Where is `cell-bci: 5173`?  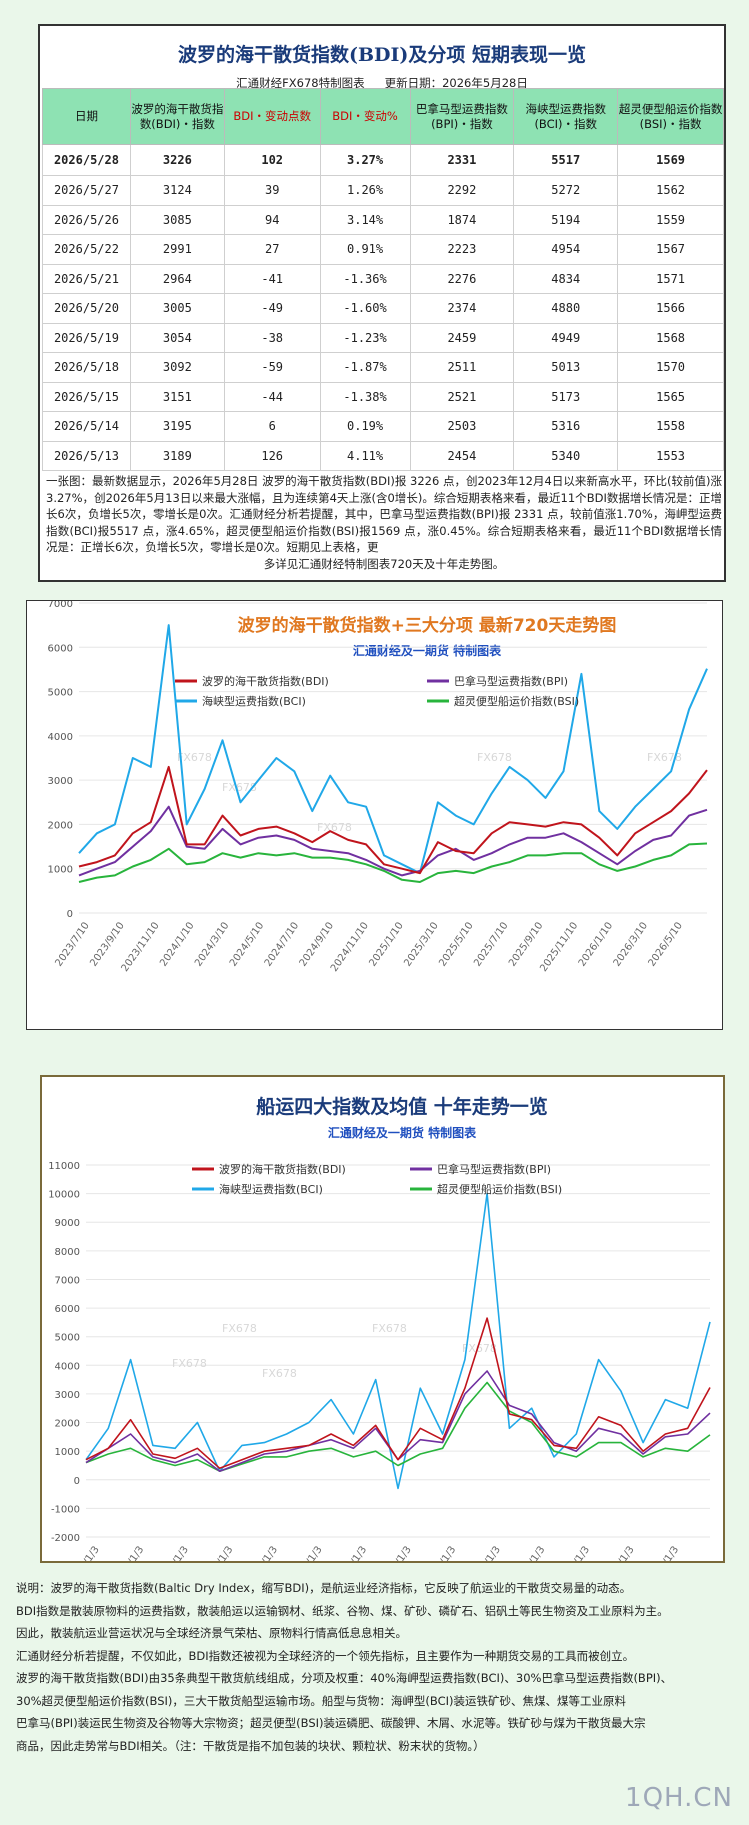
cell-bci: 5173 is located at coordinates (566, 396).